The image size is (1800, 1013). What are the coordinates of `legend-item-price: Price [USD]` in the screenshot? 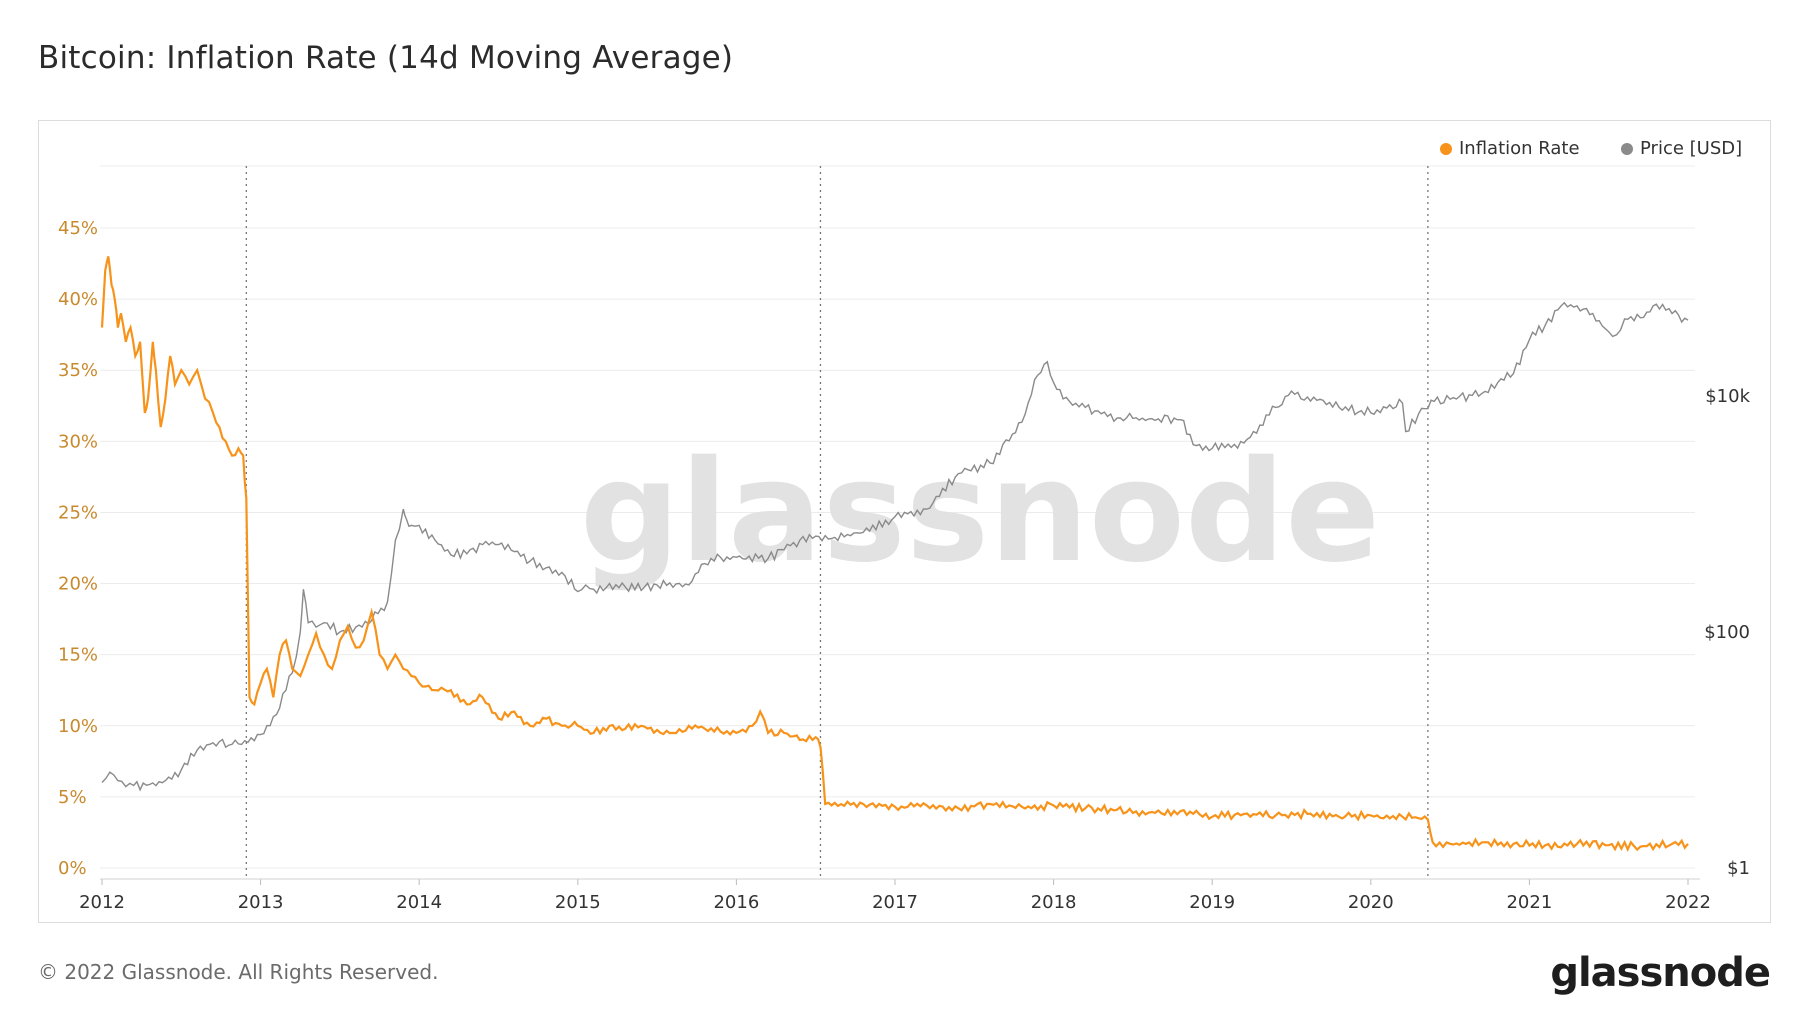 It's located at (1681, 148).